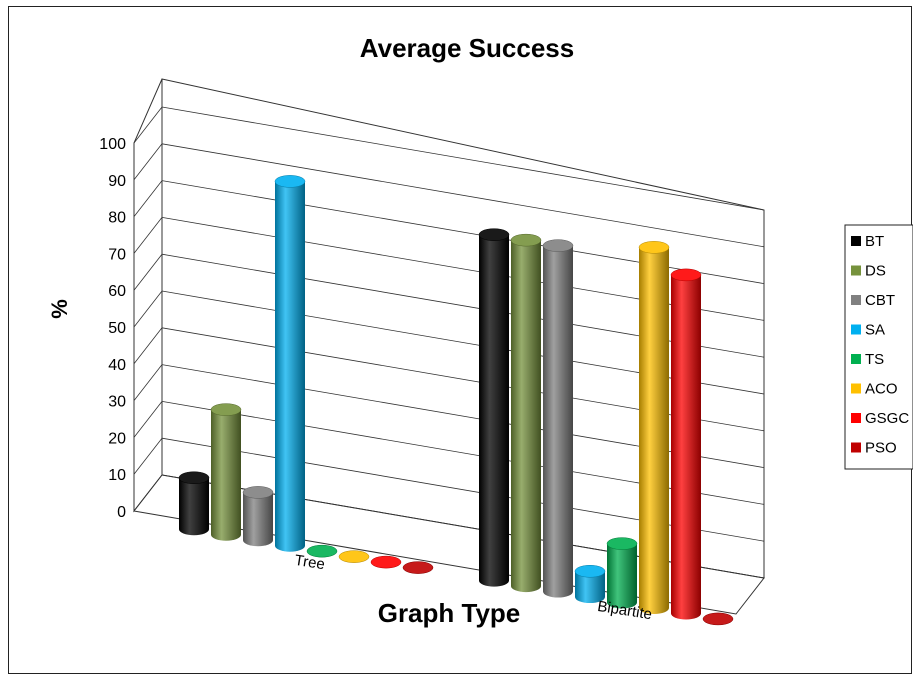  I want to click on legend-label: TS, so click(874, 359).